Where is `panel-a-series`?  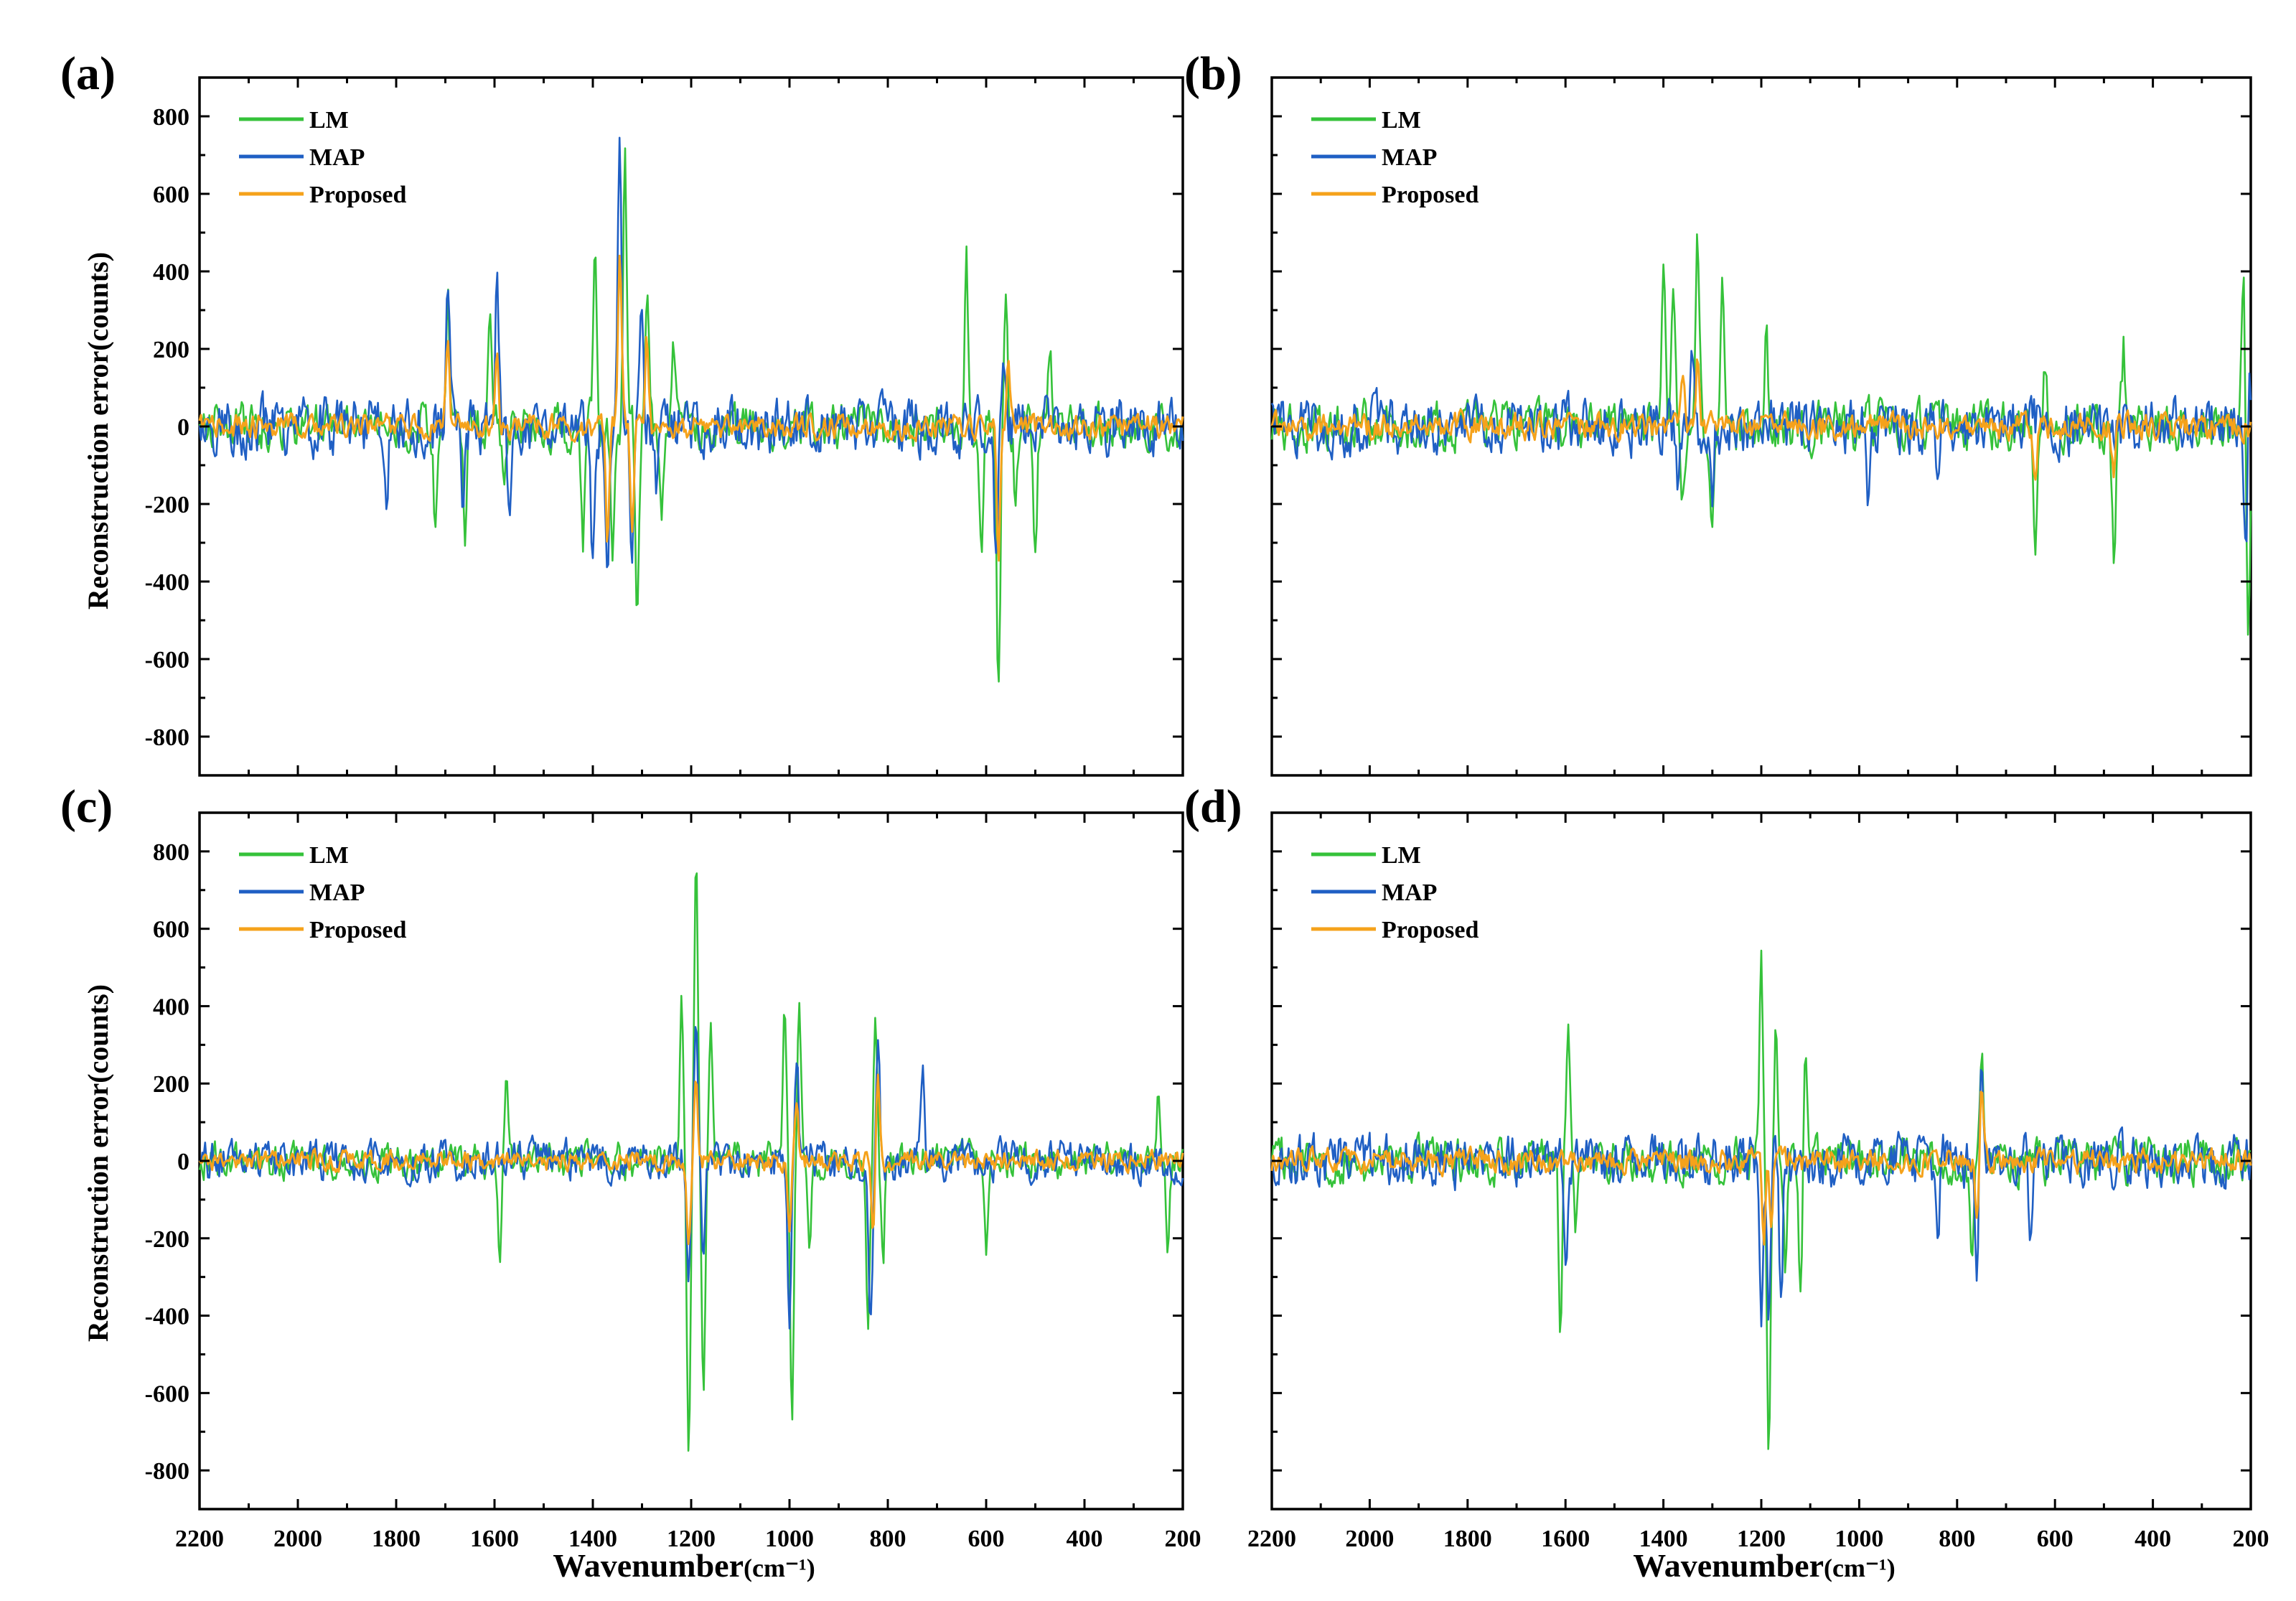 panel-a-series is located at coordinates (691, 409).